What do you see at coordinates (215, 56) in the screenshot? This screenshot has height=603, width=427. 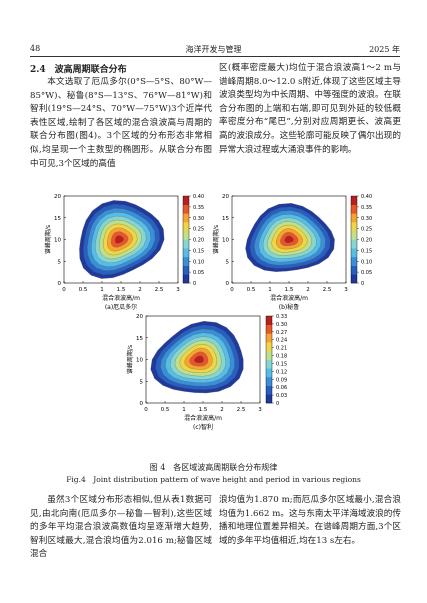 I see `header-rule` at bounding box center [215, 56].